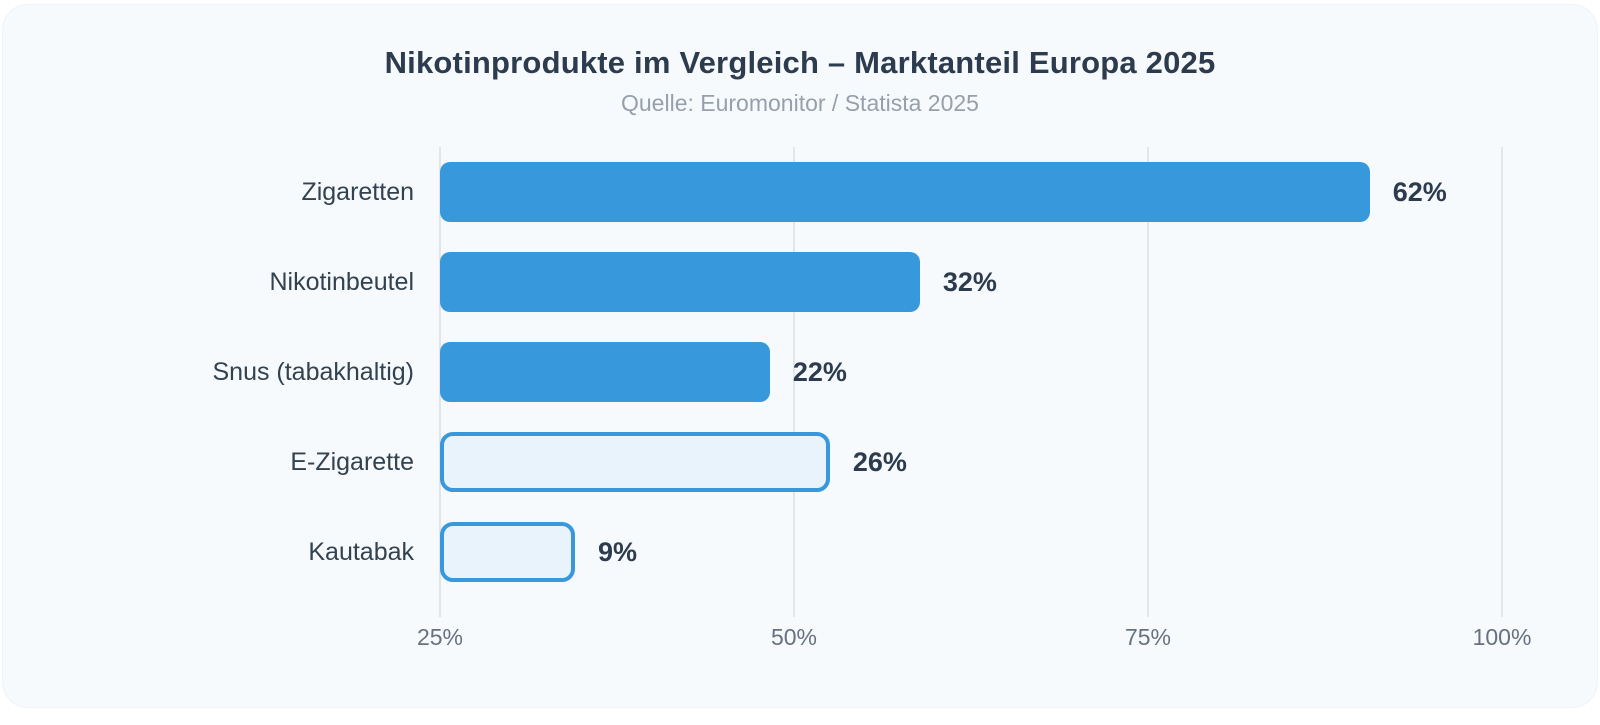  I want to click on bar-row: Snus (tabakhaltig) 22%, so click(857, 372).